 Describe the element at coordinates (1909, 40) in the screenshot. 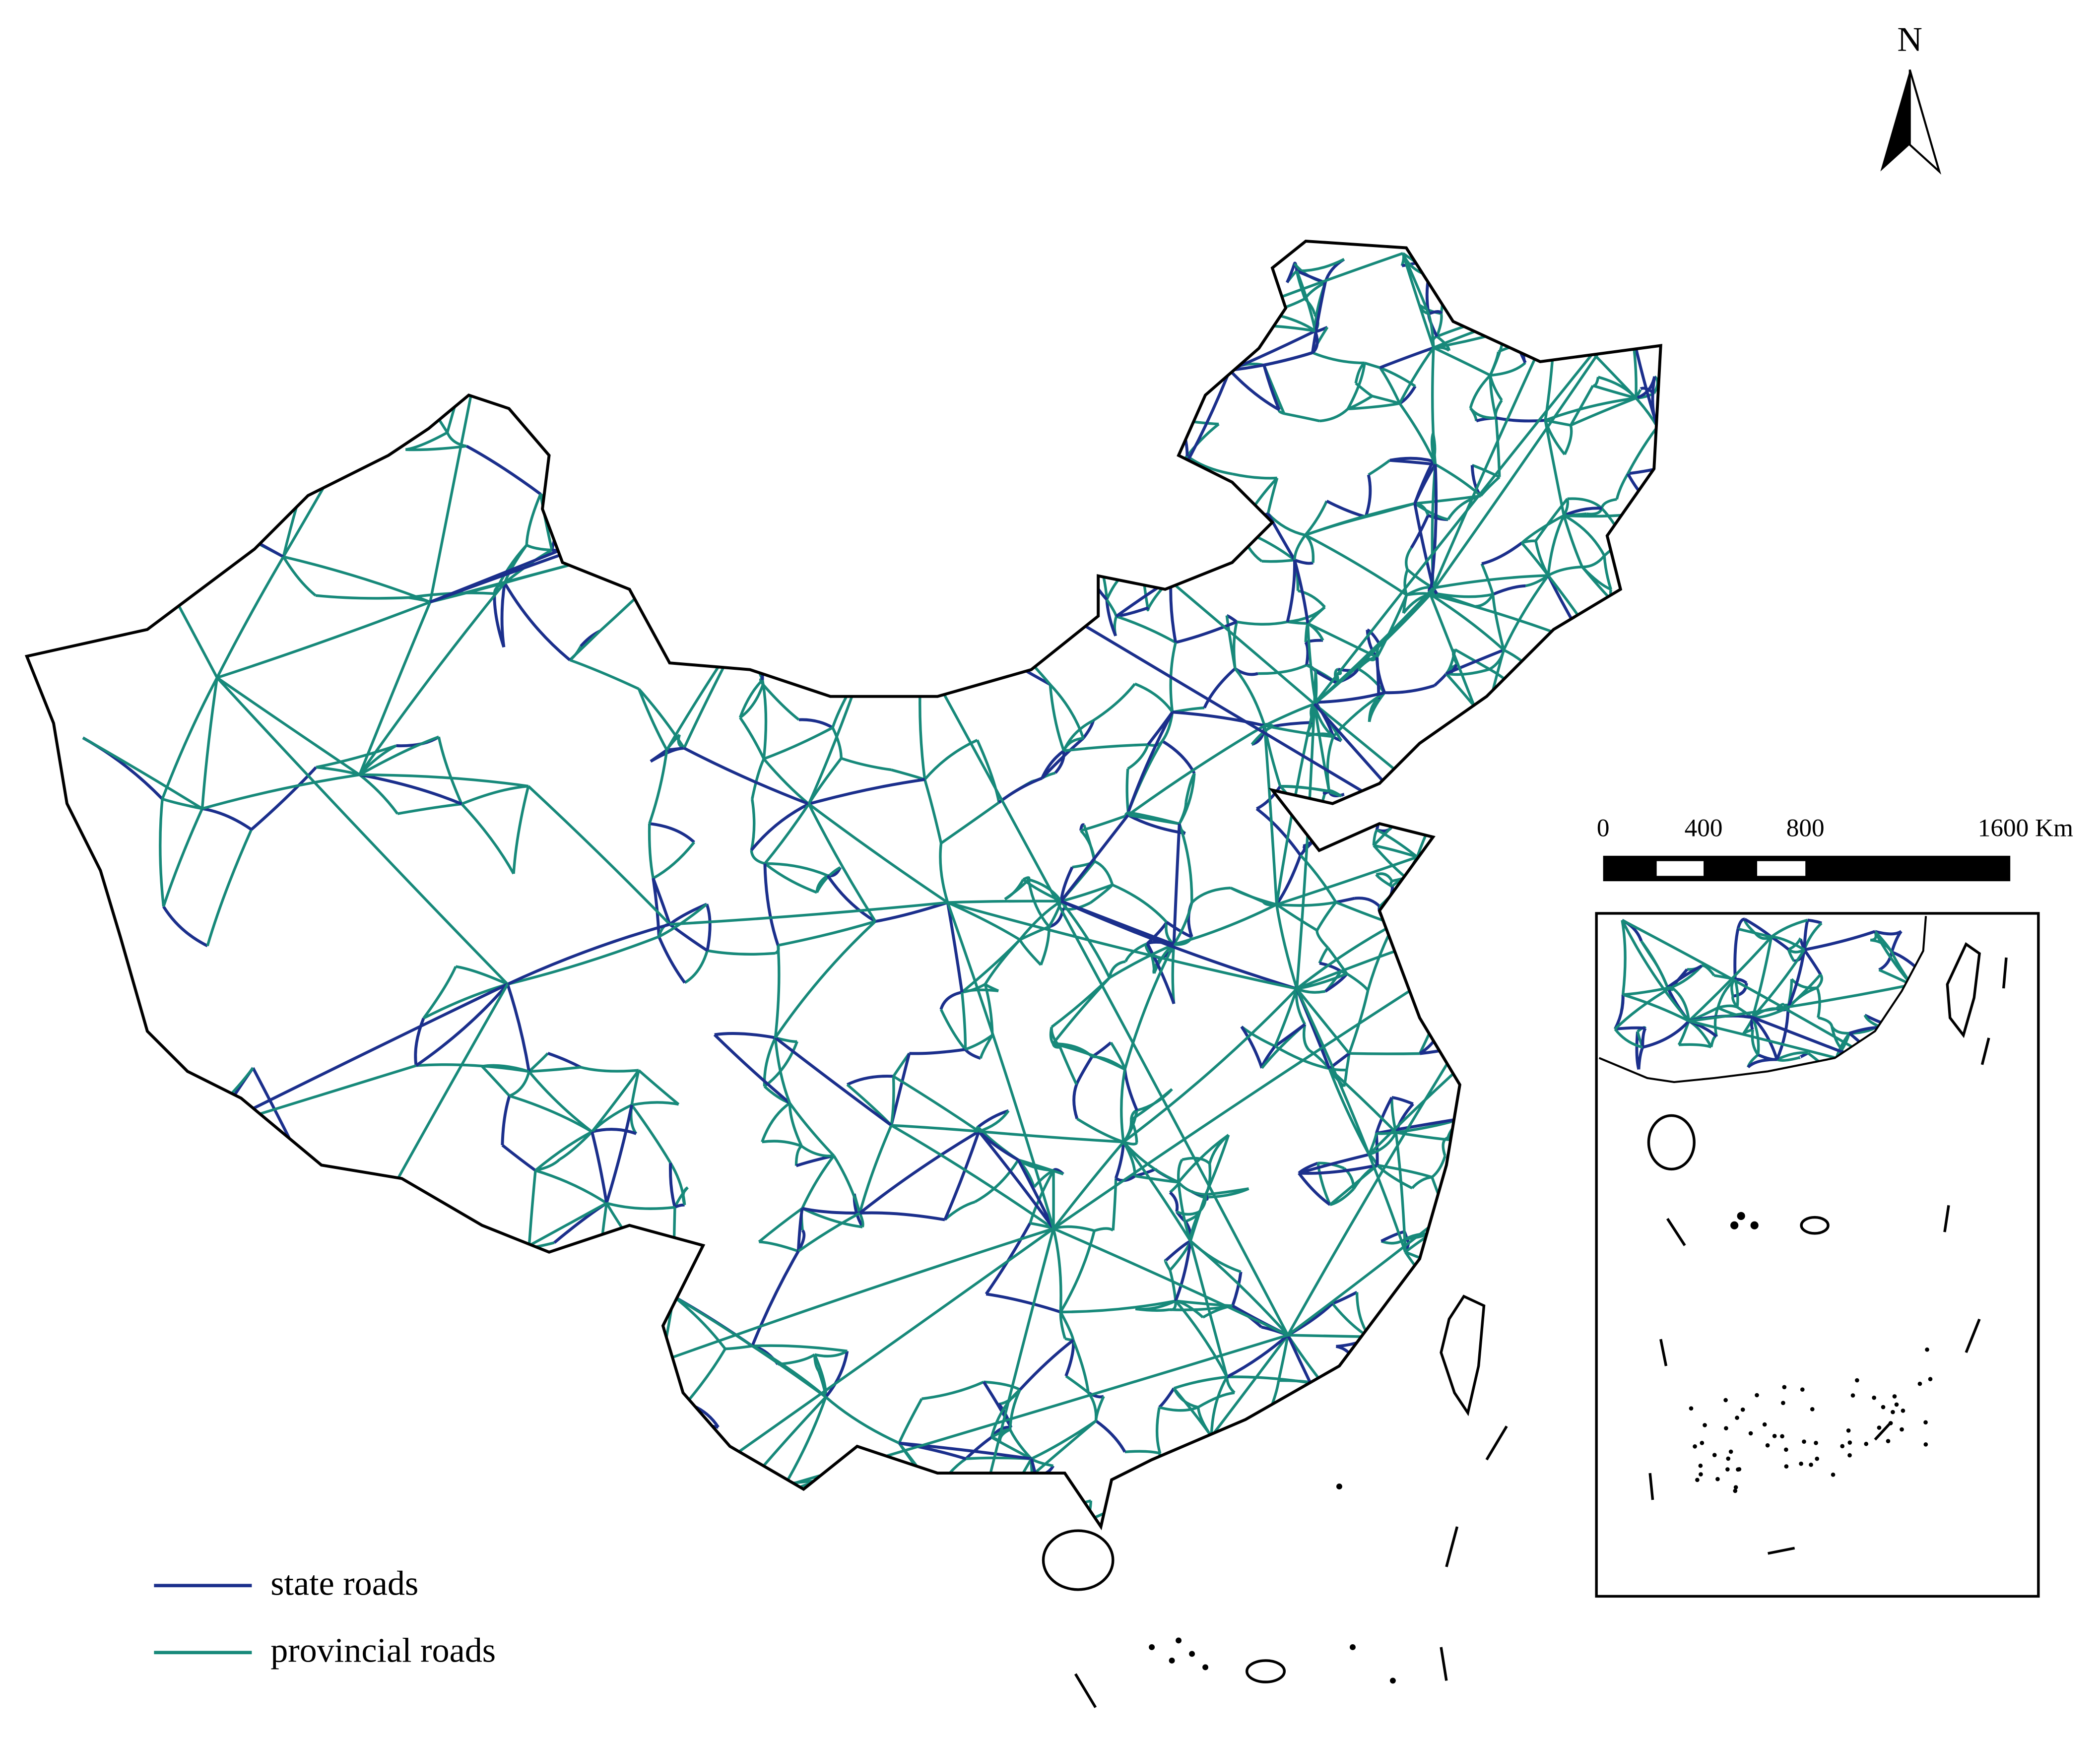

I see `north-label: N` at that location.